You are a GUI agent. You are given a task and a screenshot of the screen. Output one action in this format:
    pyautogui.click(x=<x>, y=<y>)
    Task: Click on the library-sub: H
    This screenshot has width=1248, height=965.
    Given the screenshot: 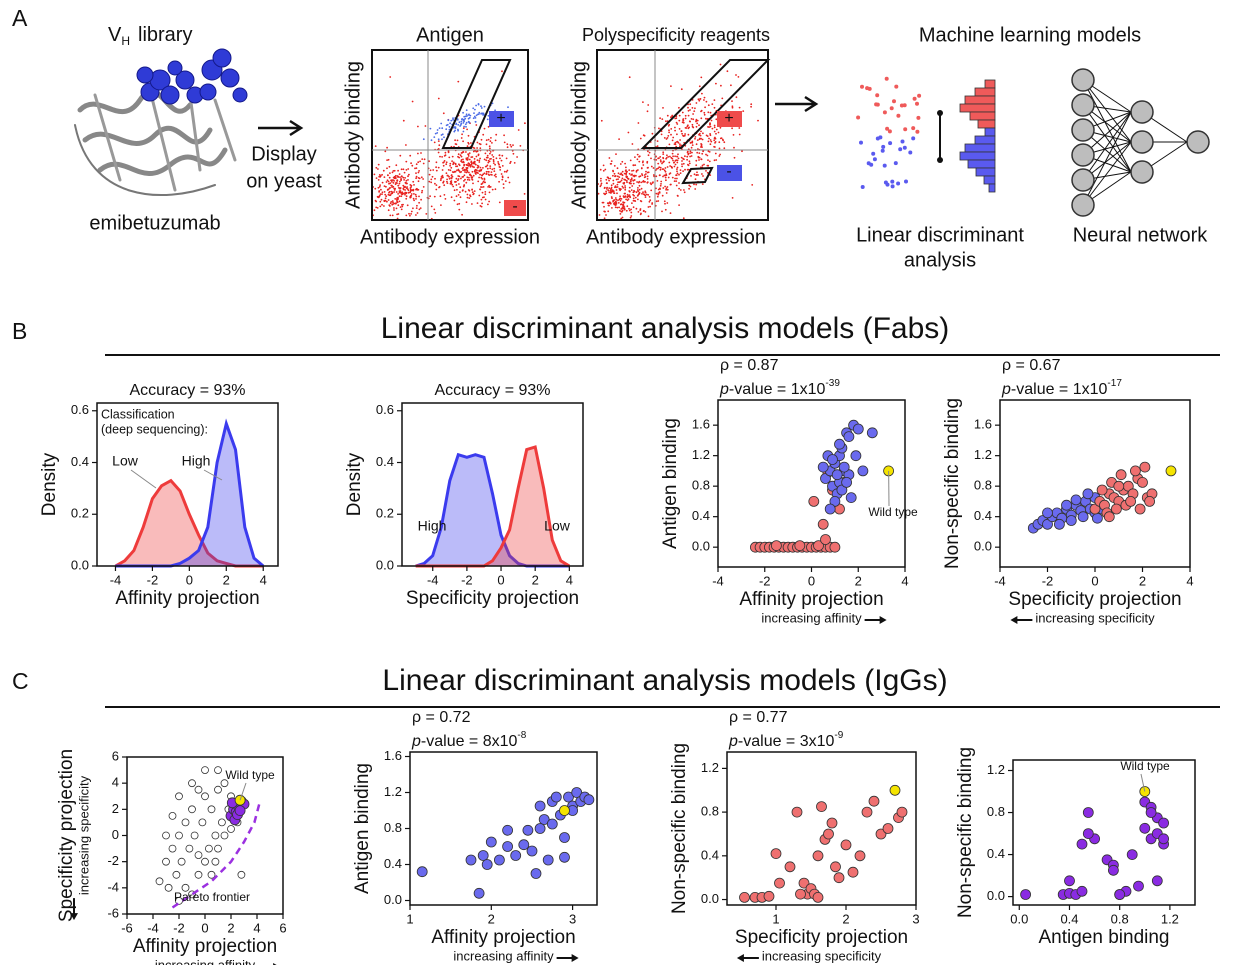 What is the action you would take?
    pyautogui.click(x=125, y=41)
    